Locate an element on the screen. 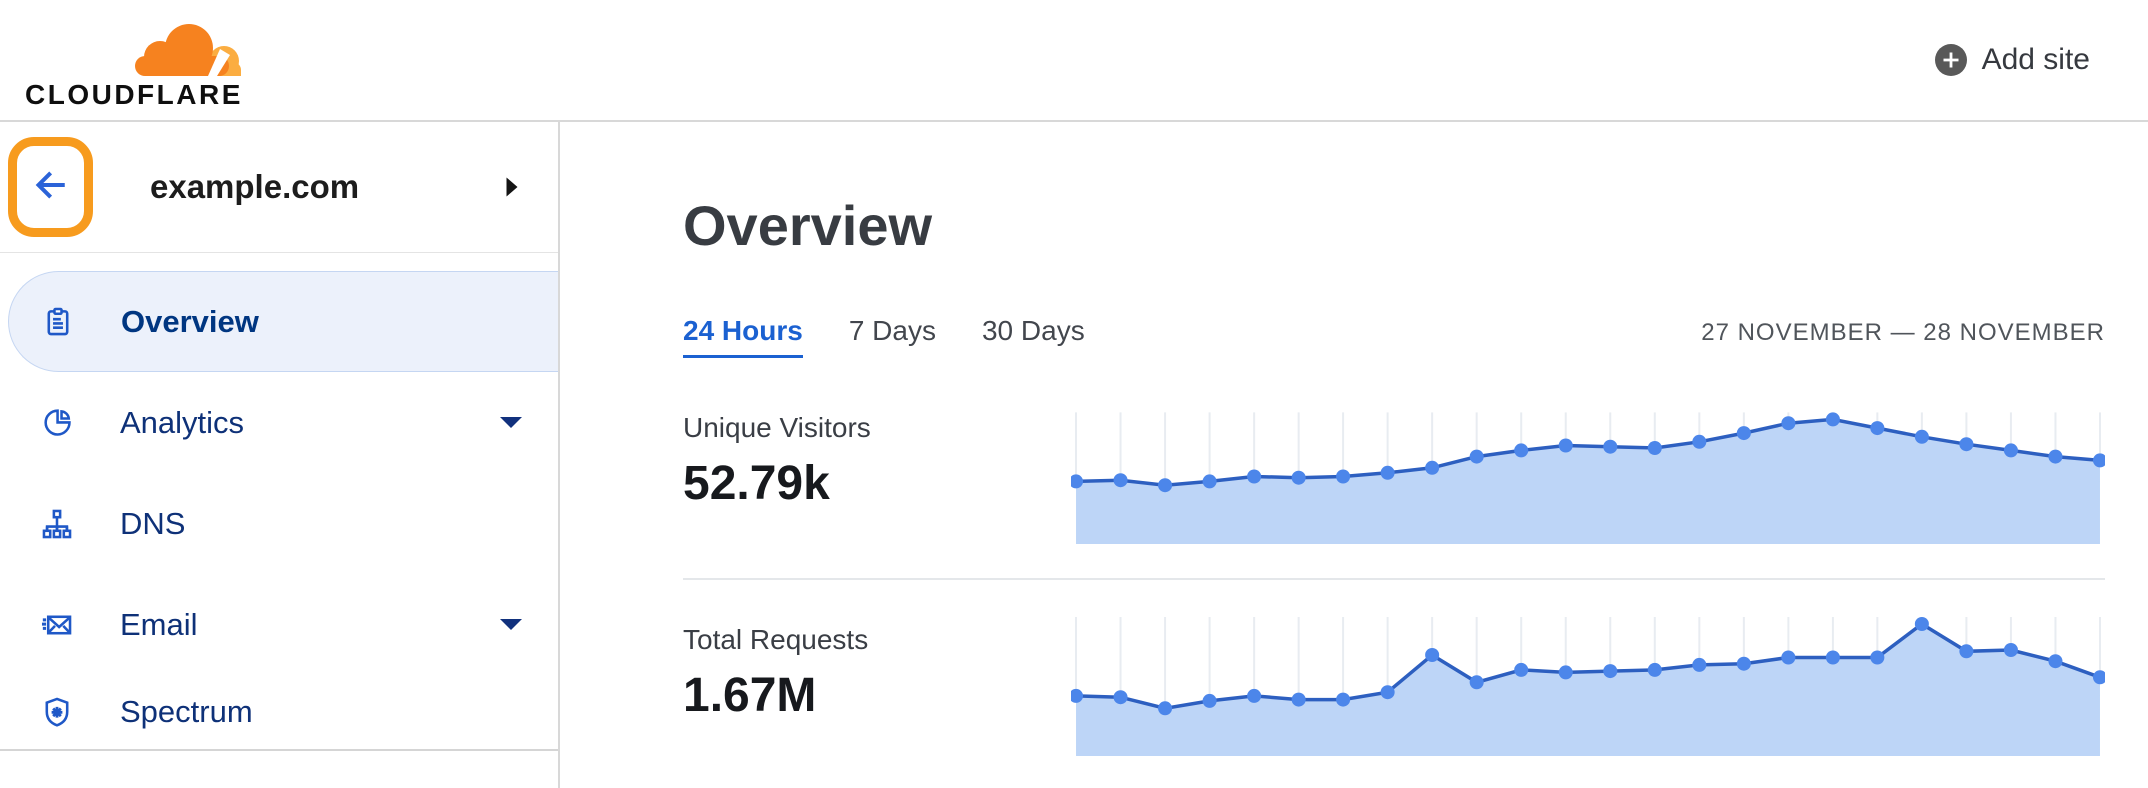  page-title: Overview is located at coordinates (808, 225).